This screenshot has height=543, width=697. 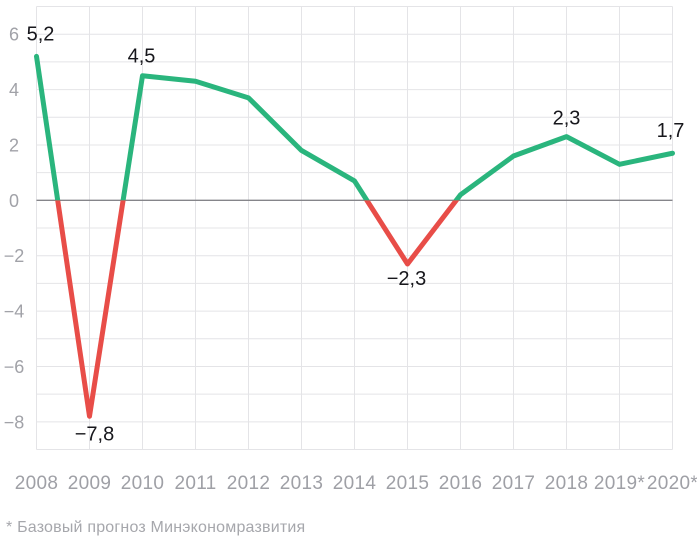 I want to click on point-label: 1,7, so click(x=671, y=131).